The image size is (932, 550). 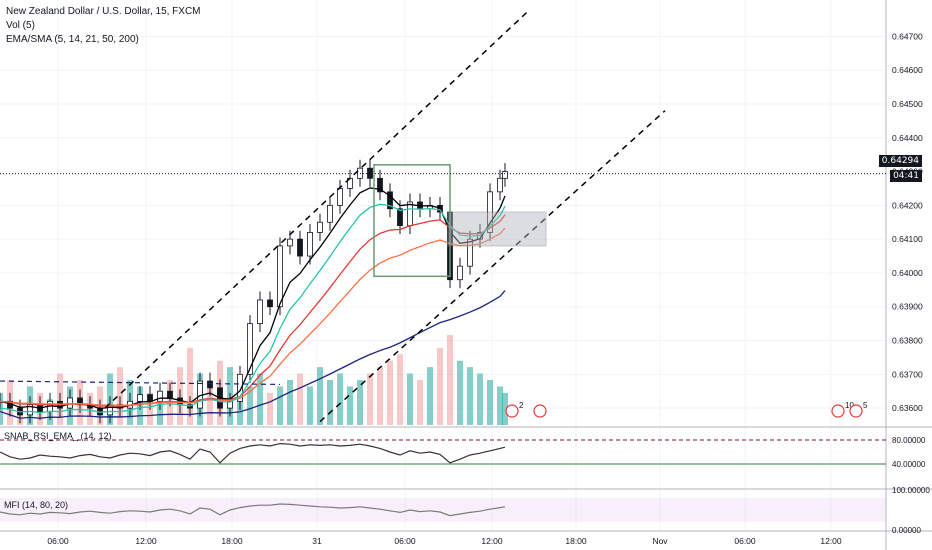 What do you see at coordinates (521, 405) in the screenshot?
I see `event-count-label: 2` at bounding box center [521, 405].